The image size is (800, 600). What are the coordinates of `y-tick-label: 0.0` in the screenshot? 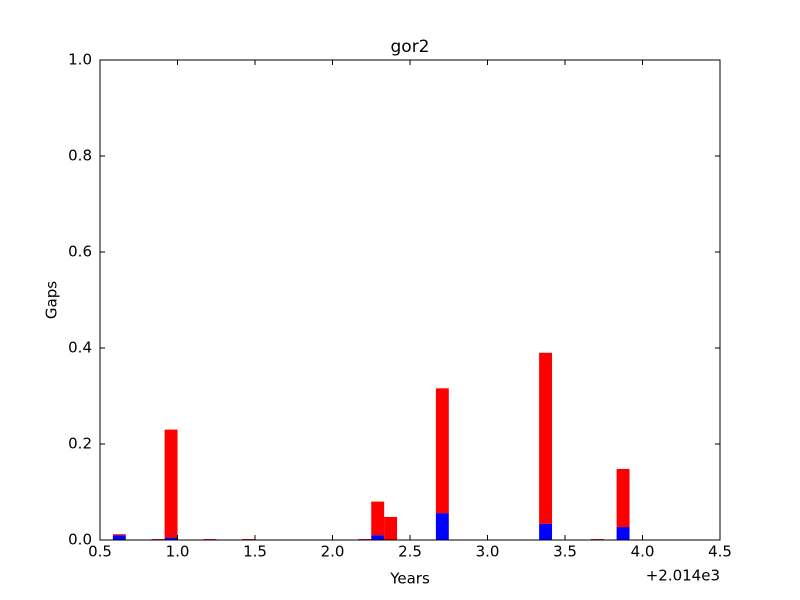 It's located at (80, 540).